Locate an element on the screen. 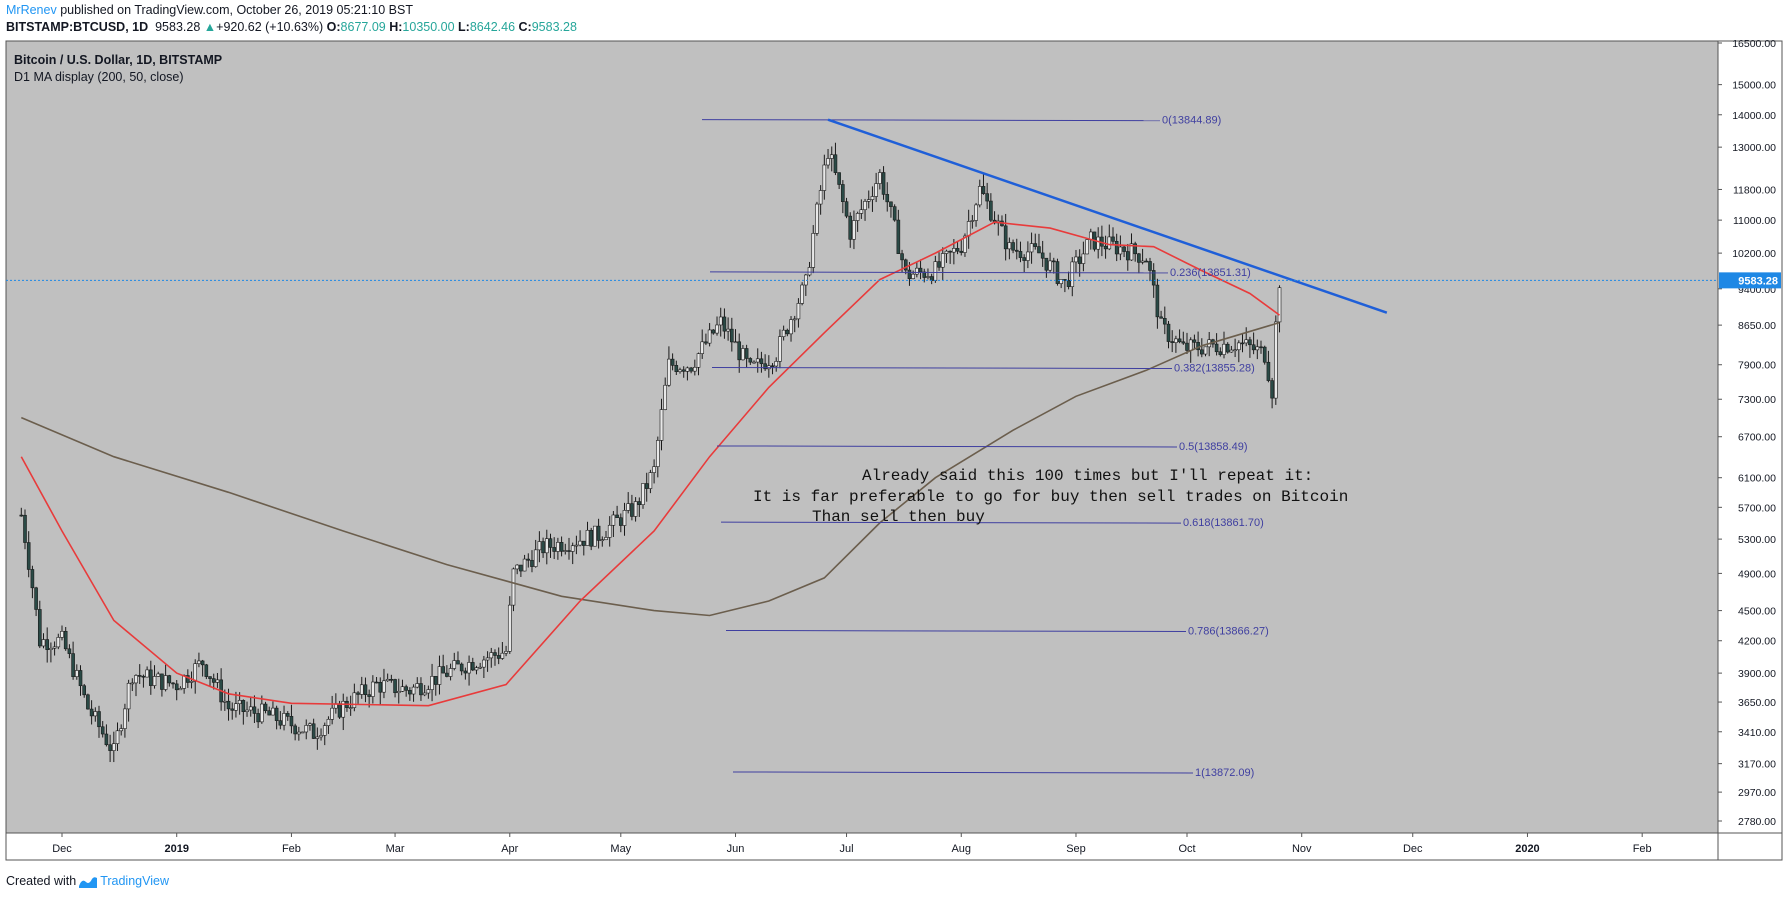 The width and height of the screenshot is (1788, 899). x-tick-label: Feb is located at coordinates (1642, 849).